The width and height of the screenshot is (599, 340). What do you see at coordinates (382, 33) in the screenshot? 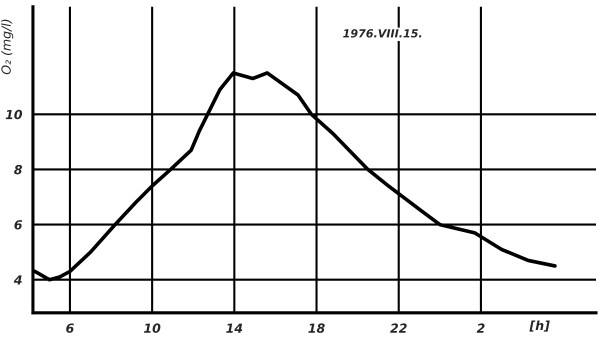
I see `annotation: 1976.VIII.15.` at bounding box center [382, 33].